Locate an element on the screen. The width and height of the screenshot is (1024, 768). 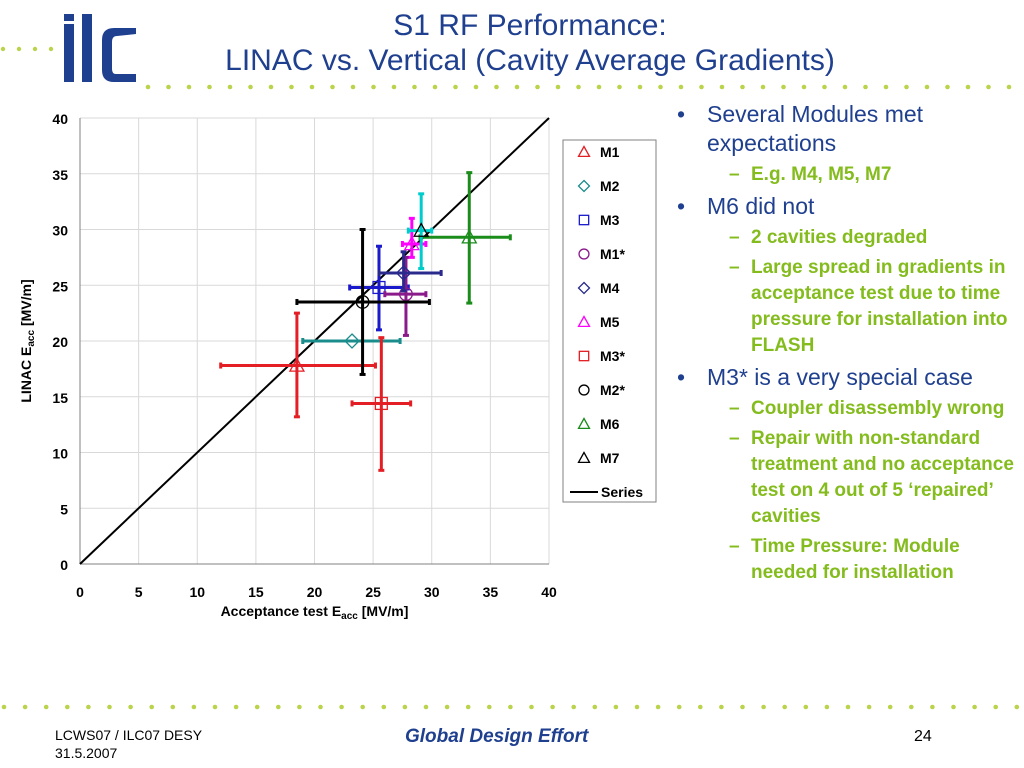
ilc-logo is located at coordinates (100, 48).